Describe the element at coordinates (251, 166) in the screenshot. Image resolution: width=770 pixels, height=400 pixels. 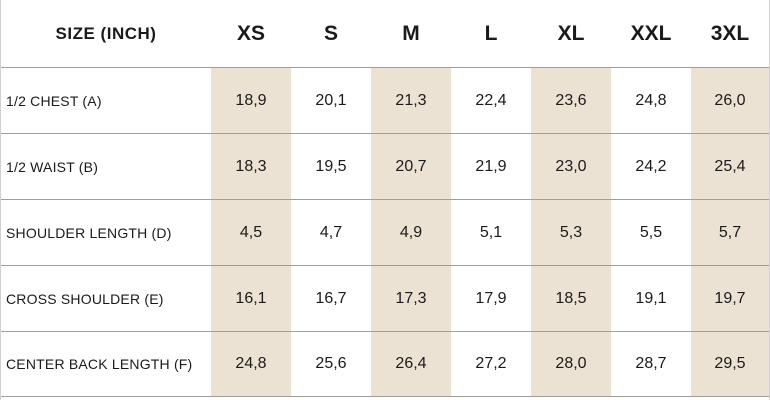
I see `table-cell: 18,3` at that location.